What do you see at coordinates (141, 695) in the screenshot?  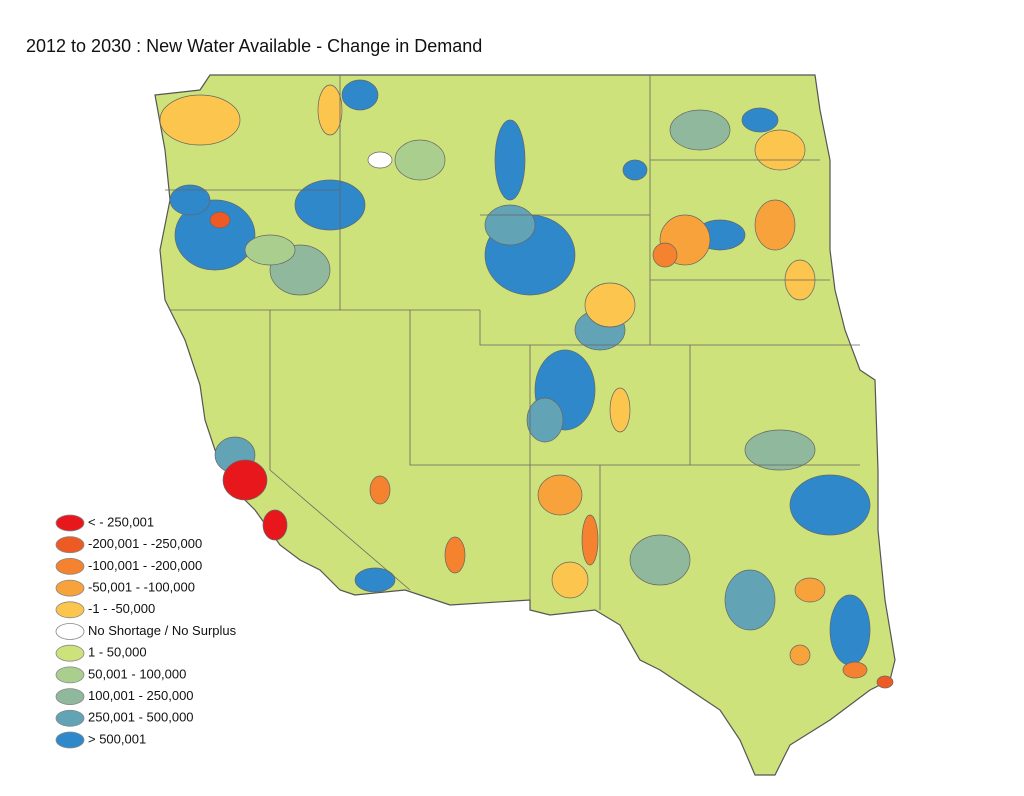 I see `legend-label: 100,001 - 250,000` at bounding box center [141, 695].